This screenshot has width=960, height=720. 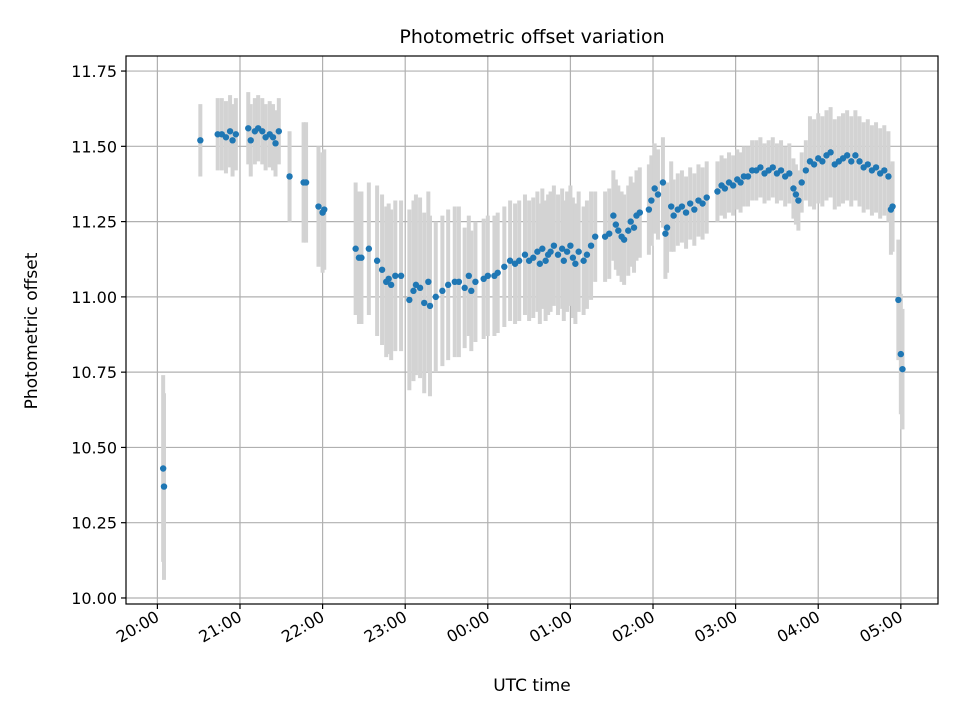 What do you see at coordinates (94, 71) in the screenshot?
I see `y-tick-label: 11.75` at bounding box center [94, 71].